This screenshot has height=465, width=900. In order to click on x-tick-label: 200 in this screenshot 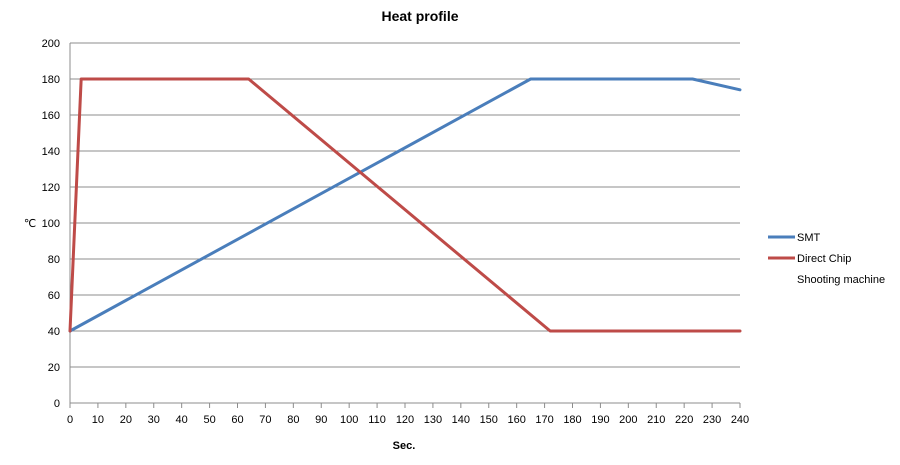, I will do `click(628, 420)`.